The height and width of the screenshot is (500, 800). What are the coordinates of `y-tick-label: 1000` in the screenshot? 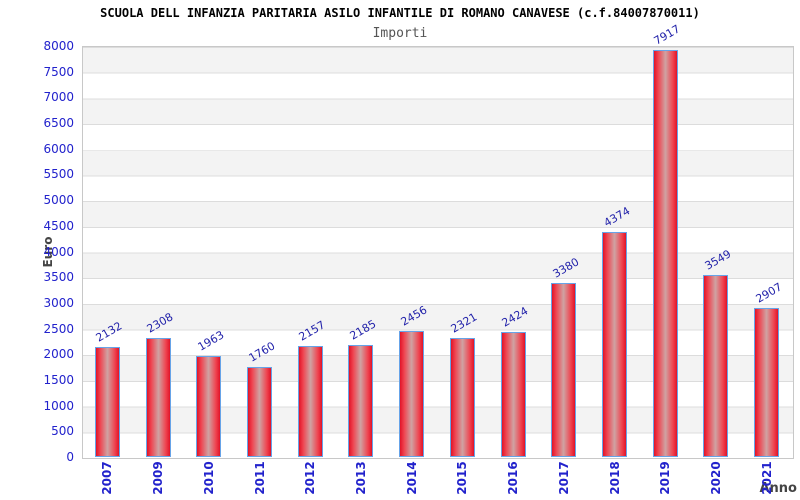 It's located at (58, 405).